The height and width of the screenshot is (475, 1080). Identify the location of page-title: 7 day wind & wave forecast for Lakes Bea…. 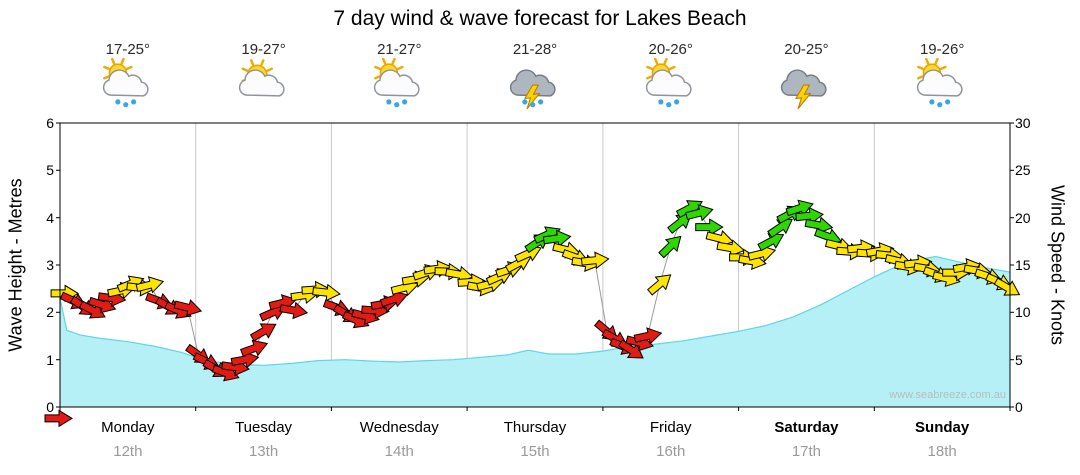
(540, 18).